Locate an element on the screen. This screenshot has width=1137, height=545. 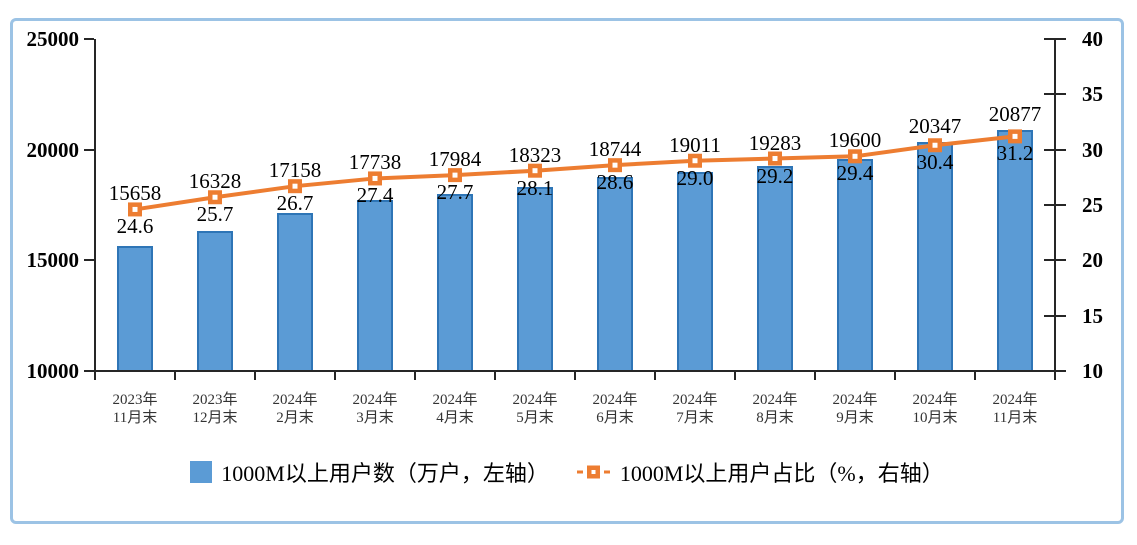
line-percent-label: 29.0 is located at coordinates (695, 177).